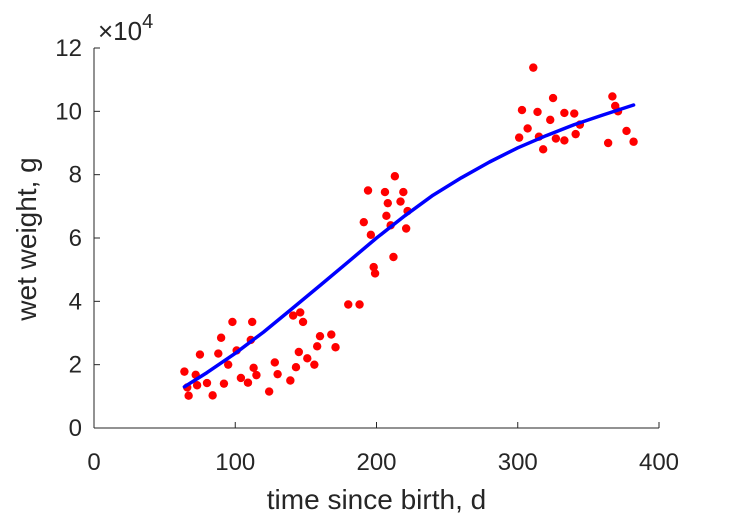 This screenshot has width=729, height=521. What do you see at coordinates (125, 28) in the screenshot?
I see `y-exponent-label: ×10⁴` at bounding box center [125, 28].